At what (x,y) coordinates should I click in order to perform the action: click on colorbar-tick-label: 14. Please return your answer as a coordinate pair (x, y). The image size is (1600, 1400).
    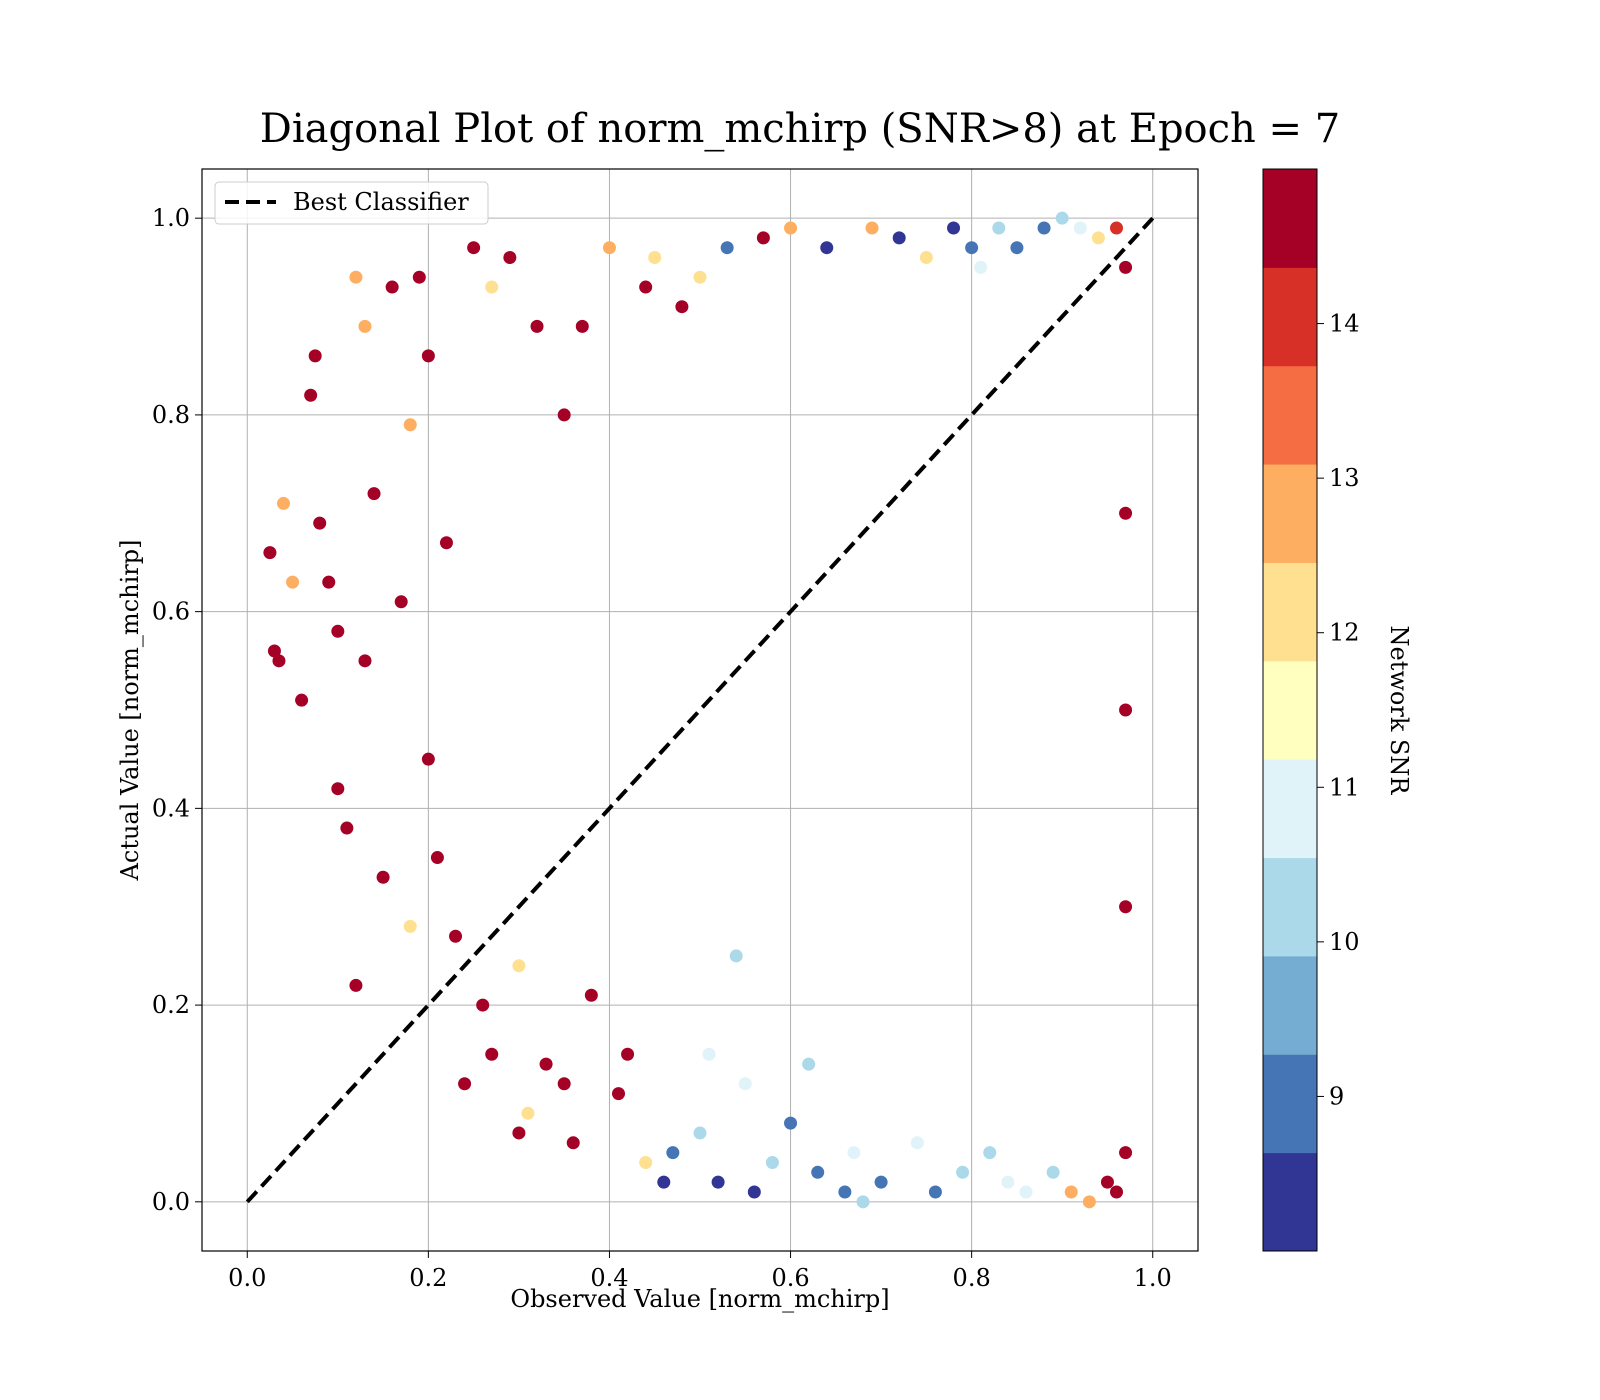
    Looking at the image, I should click on (1344, 324).